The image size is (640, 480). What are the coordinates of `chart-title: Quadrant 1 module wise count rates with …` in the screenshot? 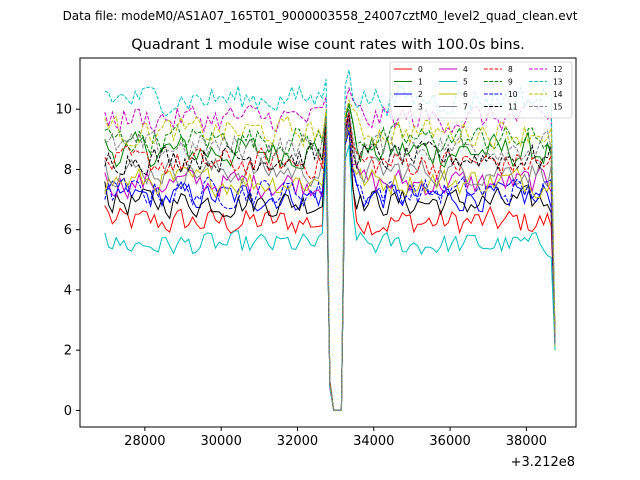 It's located at (328, 45).